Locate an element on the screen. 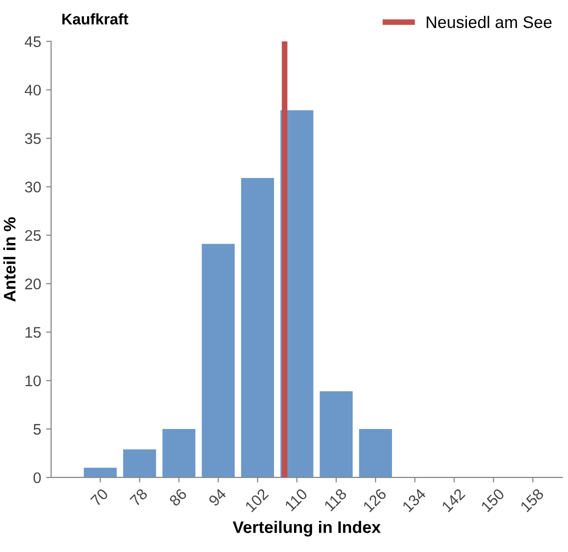  y-tick-label: 35 is located at coordinates (32, 138).